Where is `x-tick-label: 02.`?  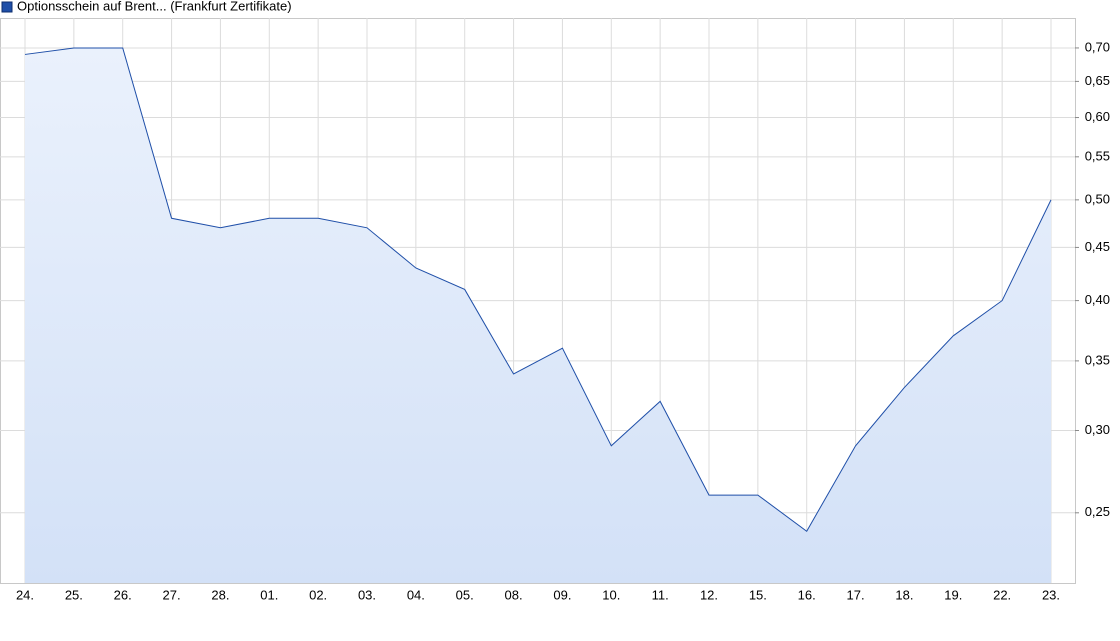
x-tick-label: 02. is located at coordinates (318, 594).